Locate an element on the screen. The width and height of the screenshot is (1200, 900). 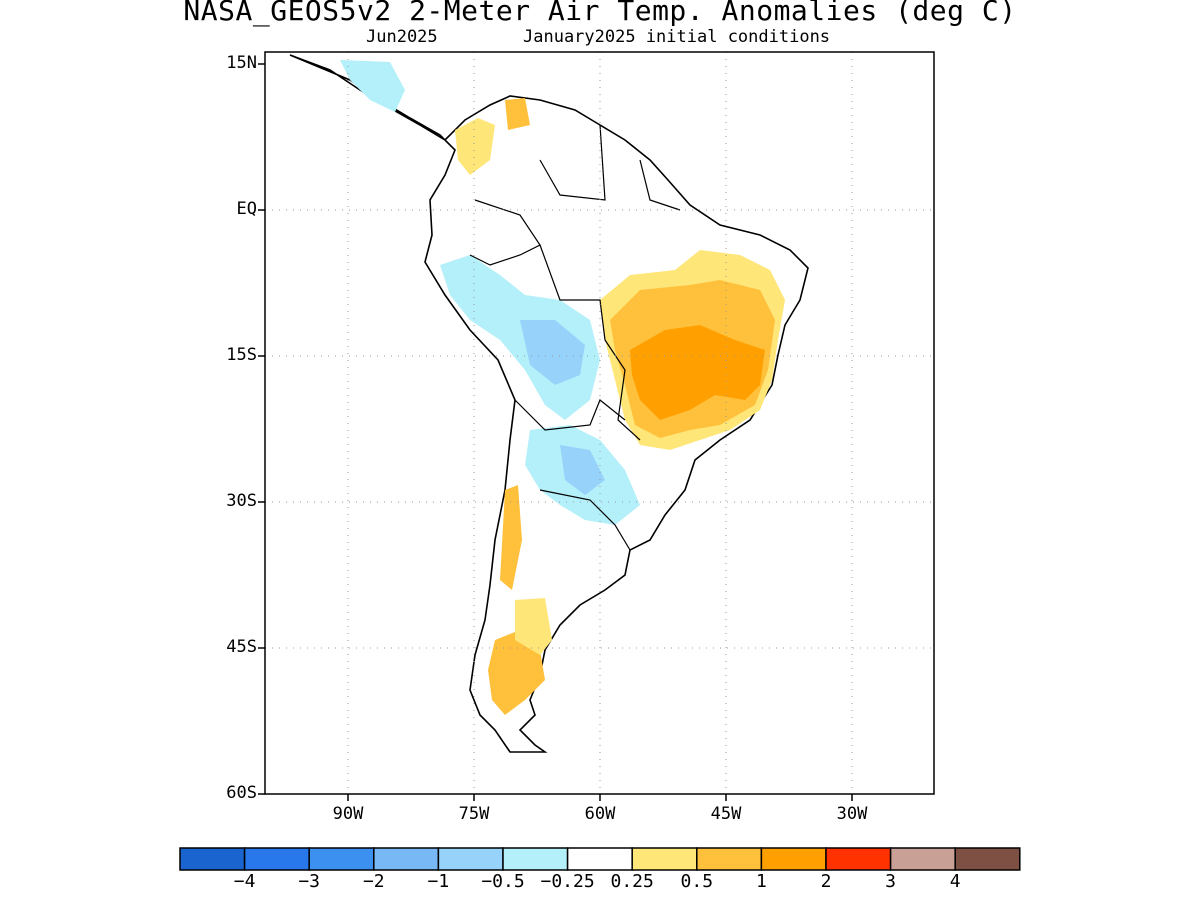
cool-anomaly-central-america is located at coordinates (372, 86).